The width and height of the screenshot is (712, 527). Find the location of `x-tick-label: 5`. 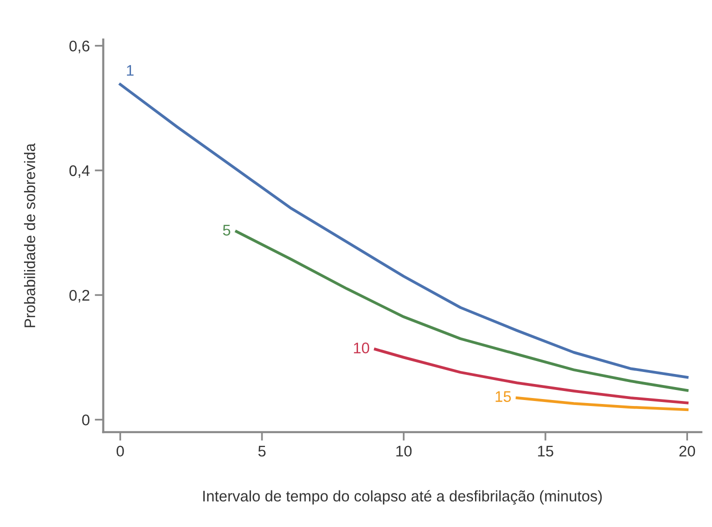

x-tick-label: 5 is located at coordinates (262, 451).